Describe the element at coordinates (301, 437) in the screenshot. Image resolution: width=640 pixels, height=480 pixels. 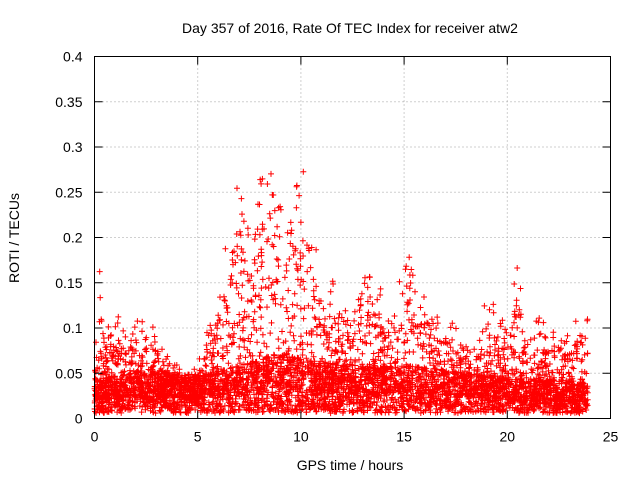
I see `x-tick-label: 10` at that location.